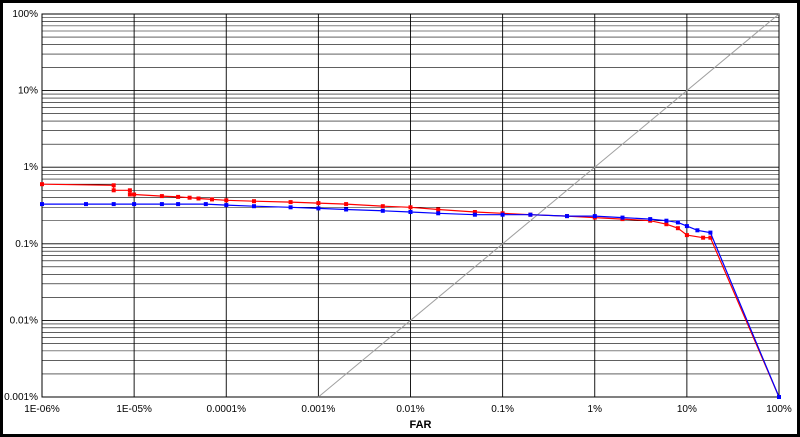  What do you see at coordinates (227, 409) in the screenshot?
I see `x-tick-label: 0.0001%` at bounding box center [227, 409].